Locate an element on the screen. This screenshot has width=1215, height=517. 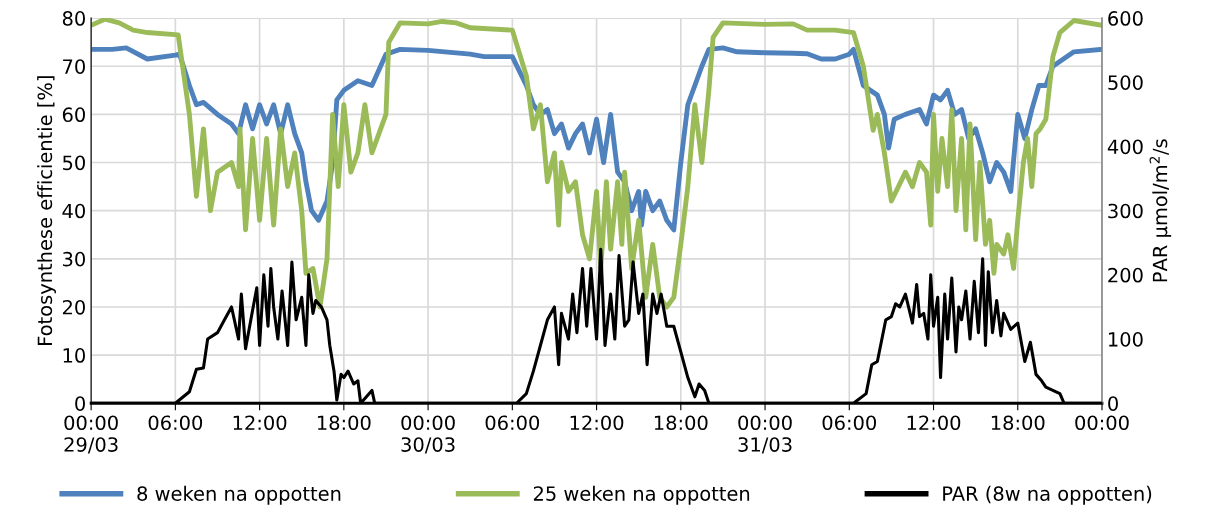
y-tick-label: 10 is located at coordinates (74, 355).